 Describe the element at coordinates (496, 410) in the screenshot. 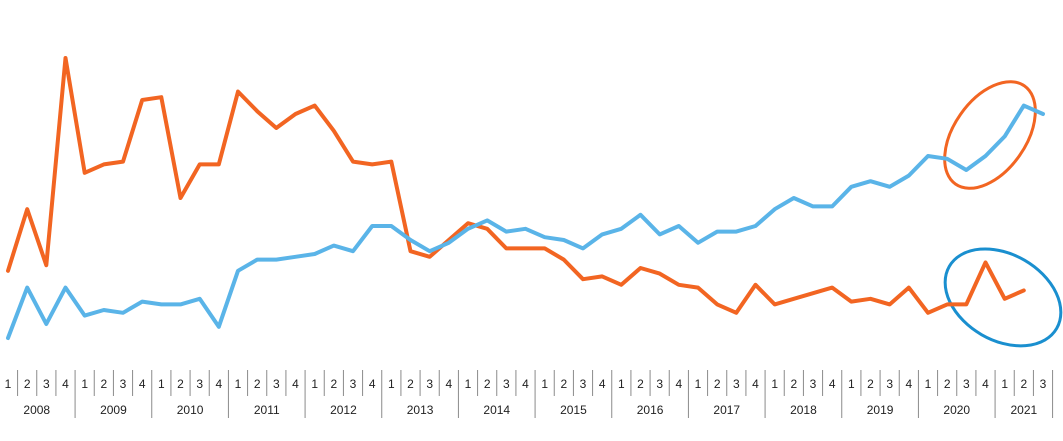

I see `year-label: 2014` at that location.